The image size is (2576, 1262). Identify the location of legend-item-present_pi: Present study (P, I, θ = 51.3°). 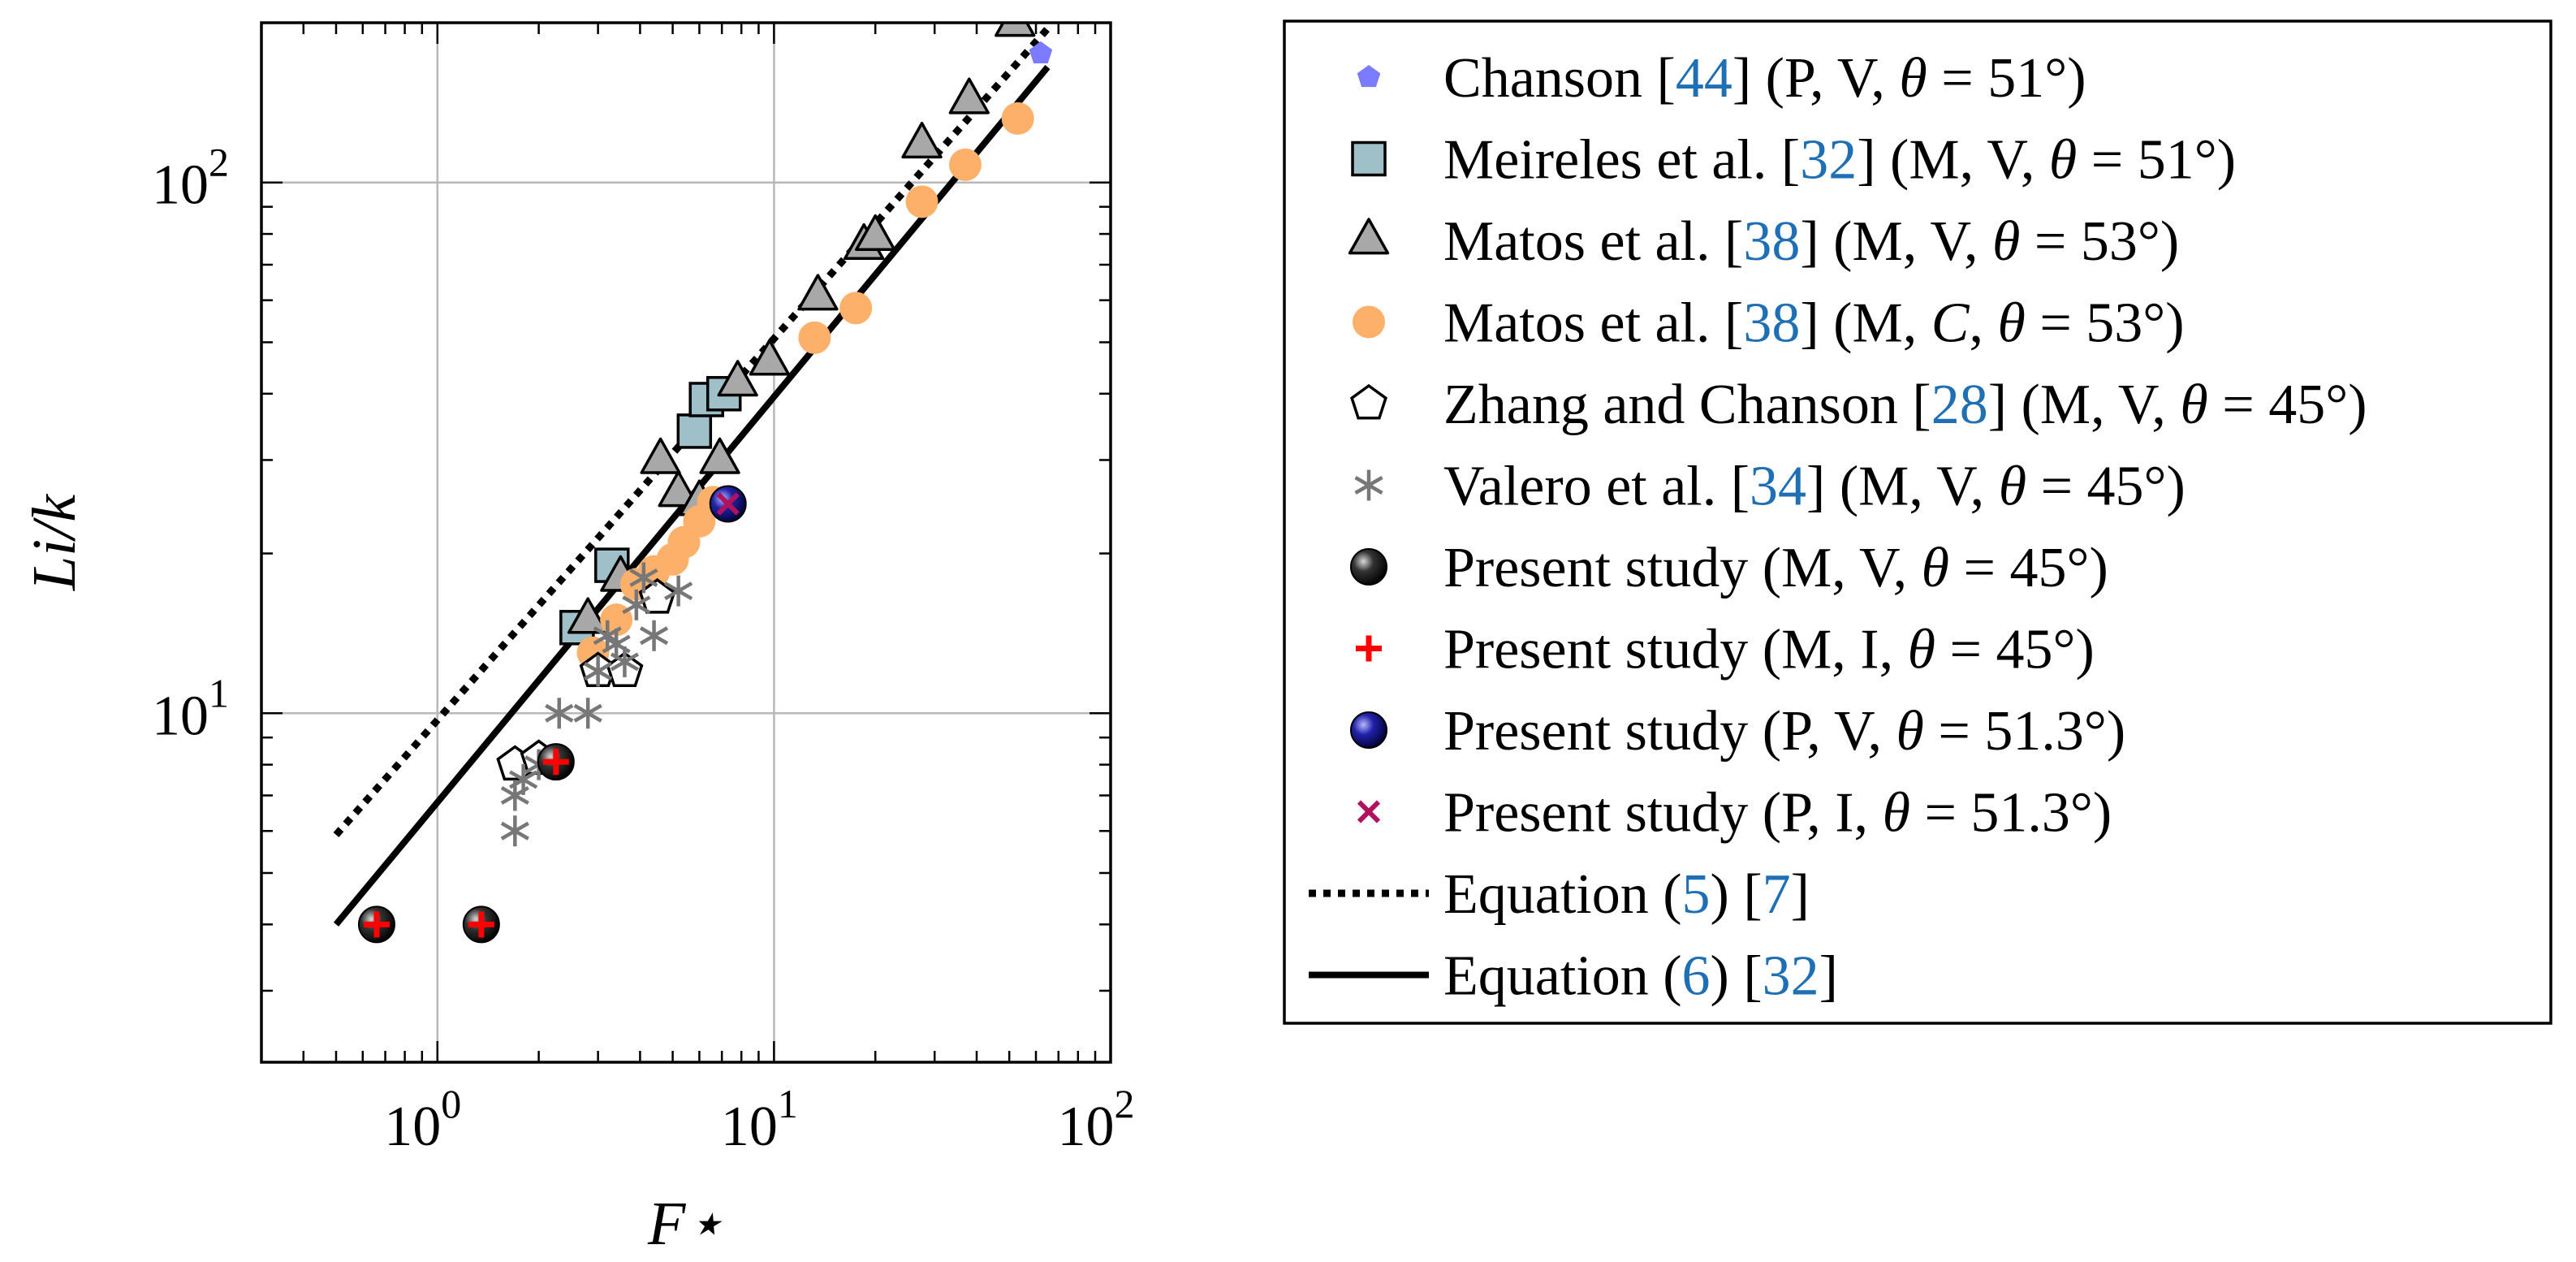
(1734, 813).